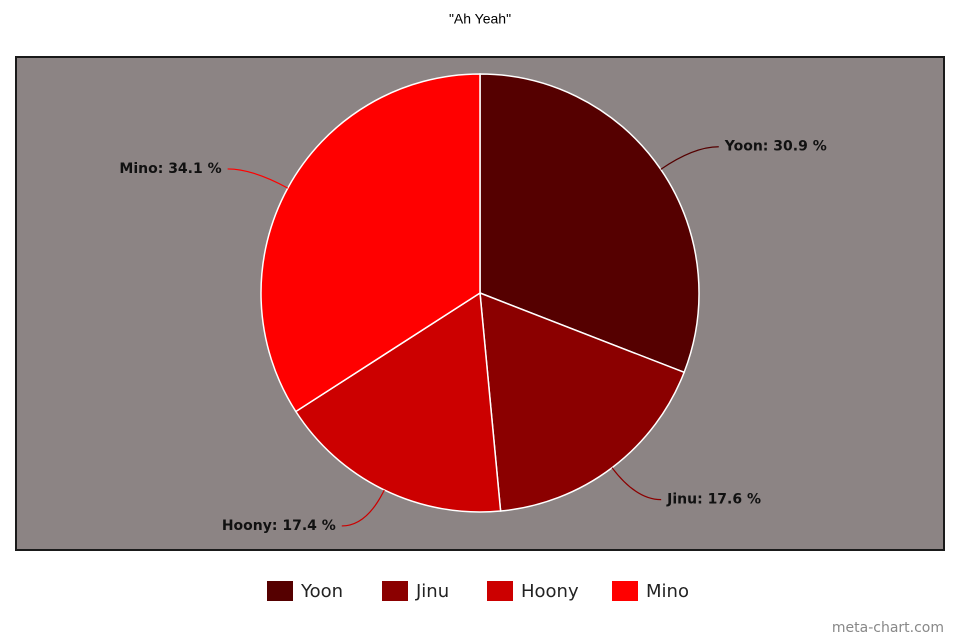  What do you see at coordinates (170, 169) in the screenshot?
I see `data-label: Mino: 34.1 %` at bounding box center [170, 169].